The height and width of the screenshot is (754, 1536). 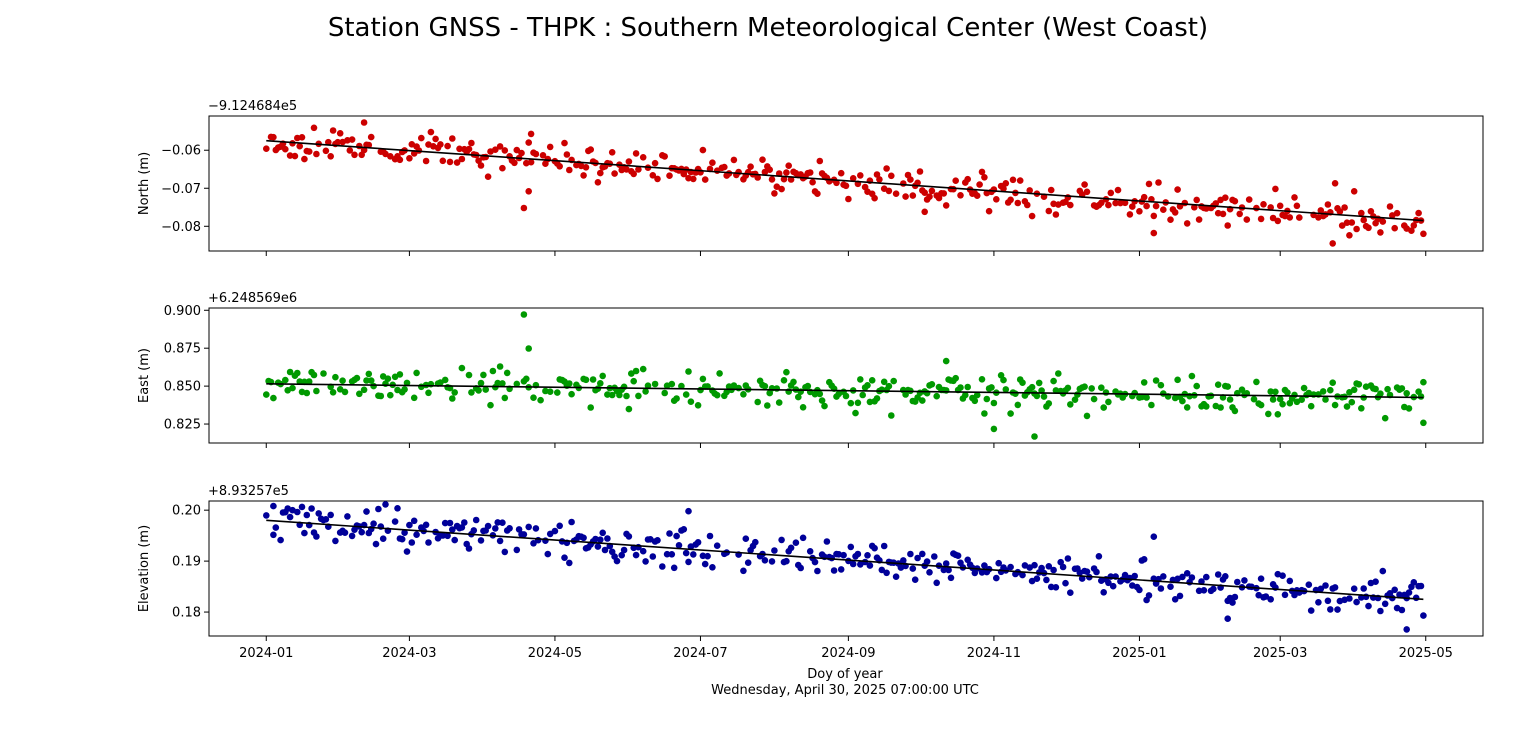 What do you see at coordinates (186, 511) in the screenshot?
I see `y-tick-label: 0.20` at bounding box center [186, 511].